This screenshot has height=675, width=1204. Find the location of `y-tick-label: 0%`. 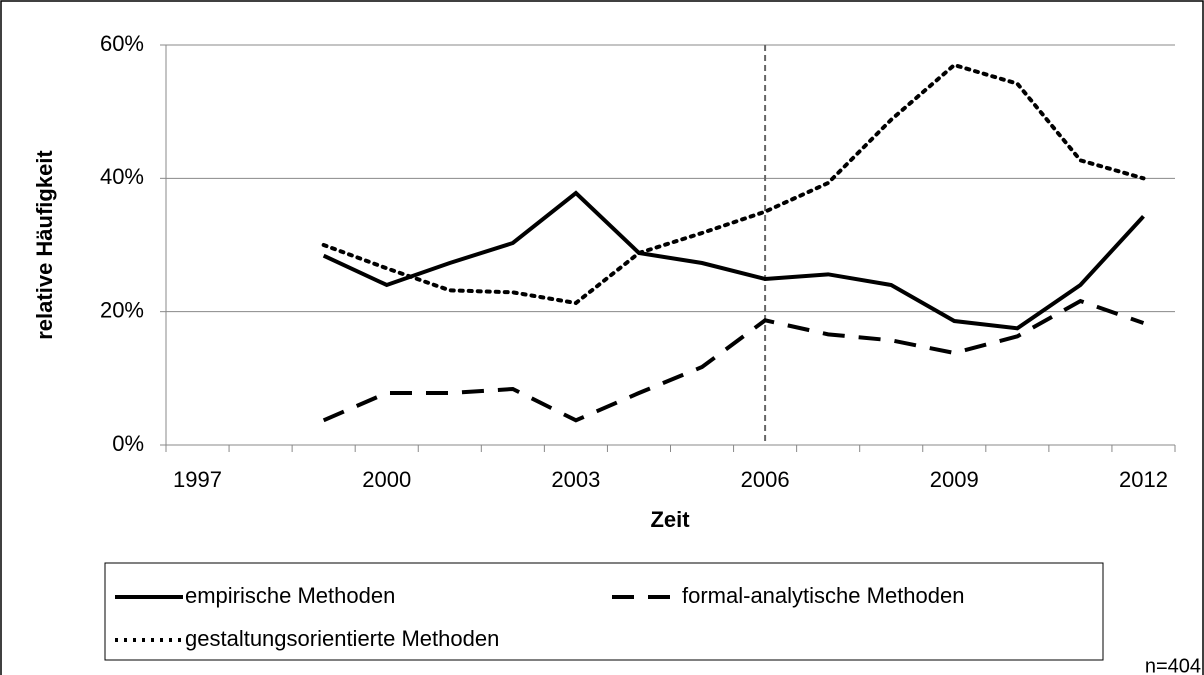

y-tick-label: 0% is located at coordinates (128, 443).